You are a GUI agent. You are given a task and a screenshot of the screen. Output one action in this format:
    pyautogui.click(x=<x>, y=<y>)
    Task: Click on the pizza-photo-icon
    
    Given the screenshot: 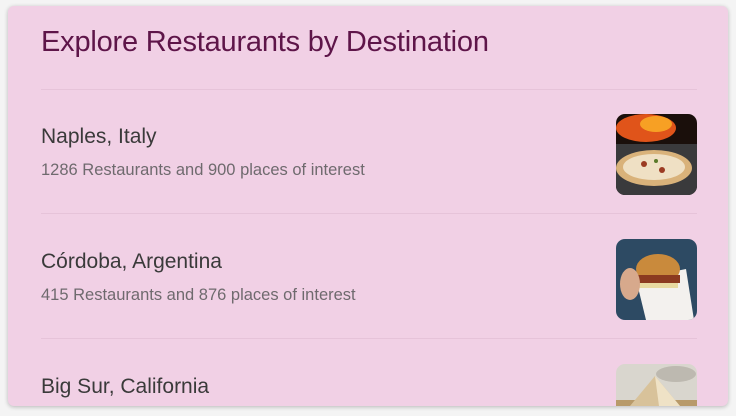 What is the action you would take?
    pyautogui.click(x=656, y=154)
    